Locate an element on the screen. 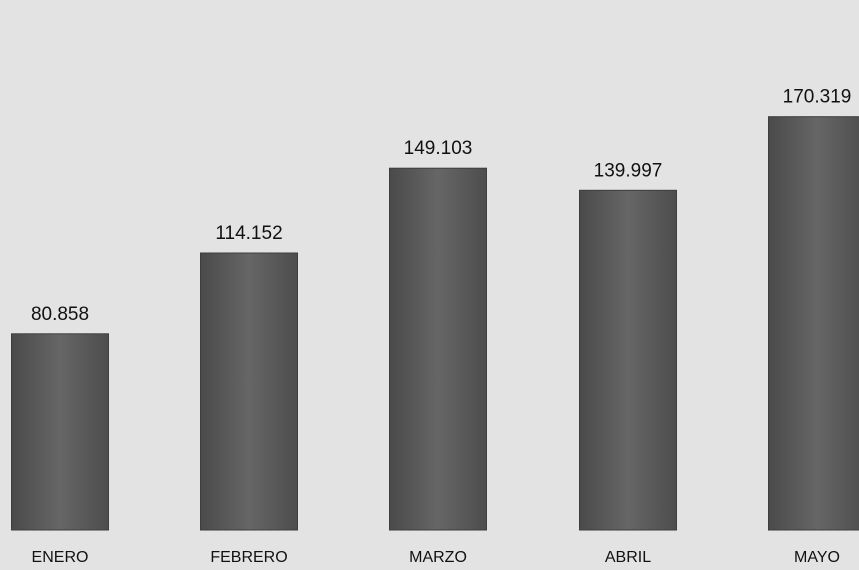 The height and width of the screenshot is (570, 859). category-label-febrero: FEBRERO is located at coordinates (248, 557).